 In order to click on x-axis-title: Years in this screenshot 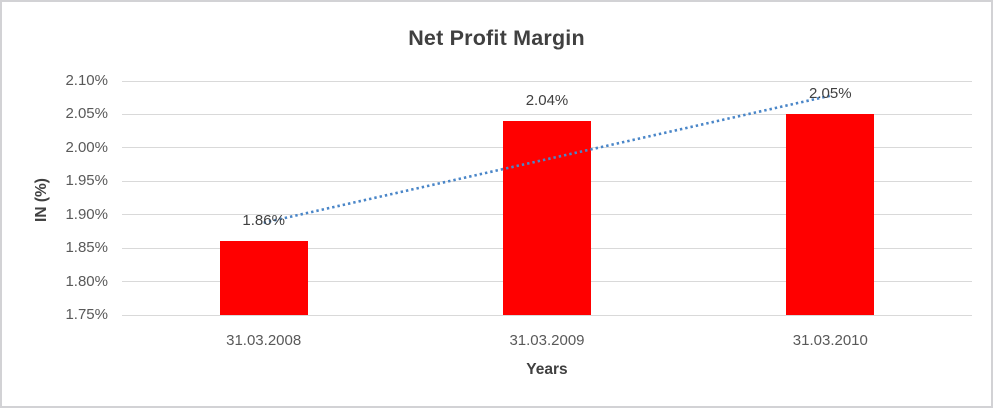, I will do `click(547, 369)`.